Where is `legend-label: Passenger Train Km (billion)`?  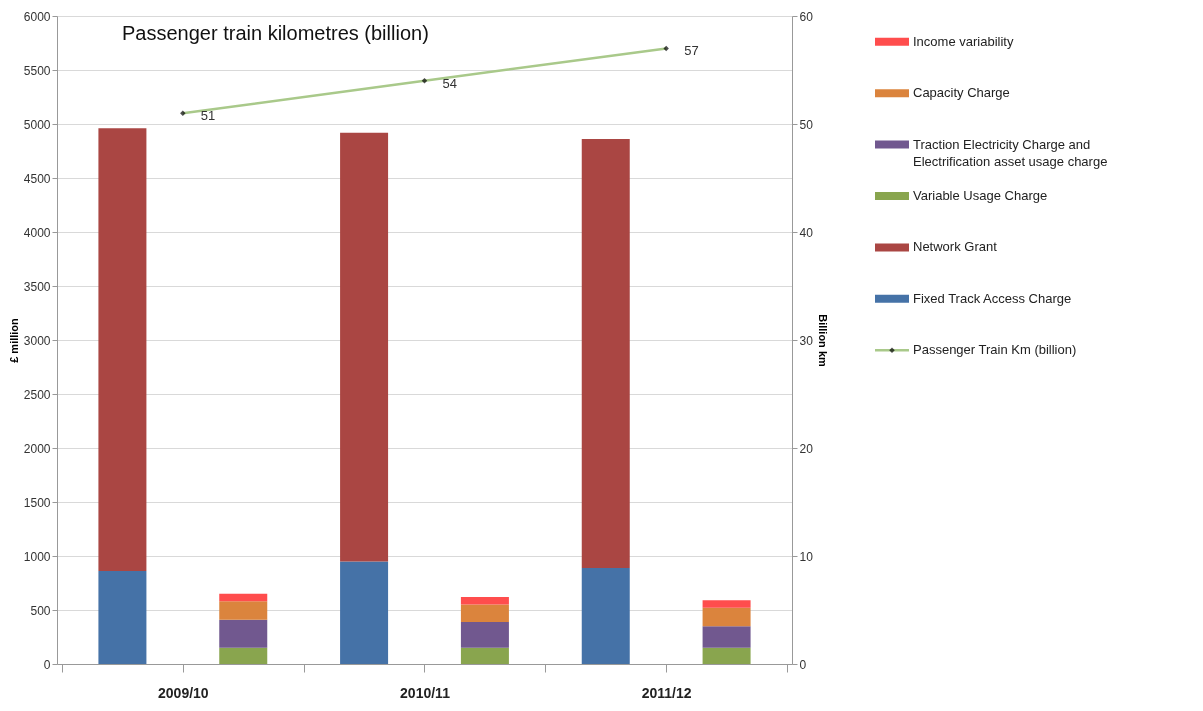
legend-label: Passenger Train Km (billion) is located at coordinates (995, 350).